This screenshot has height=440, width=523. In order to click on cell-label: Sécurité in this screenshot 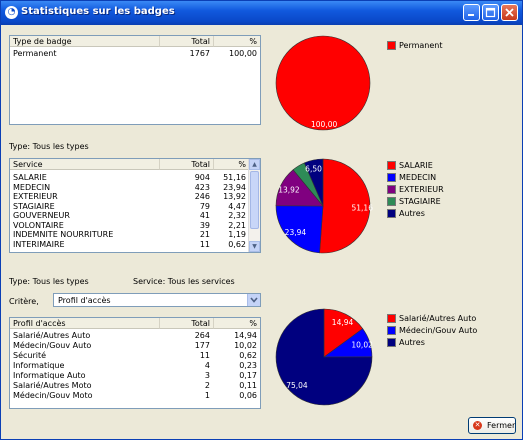, I will do `click(30, 355)`.